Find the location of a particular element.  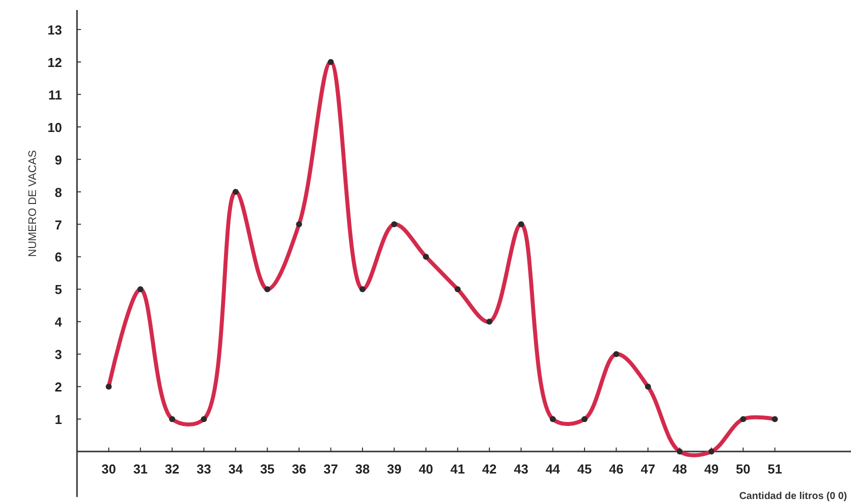

y-tick-label: 11 is located at coordinates (55, 94).